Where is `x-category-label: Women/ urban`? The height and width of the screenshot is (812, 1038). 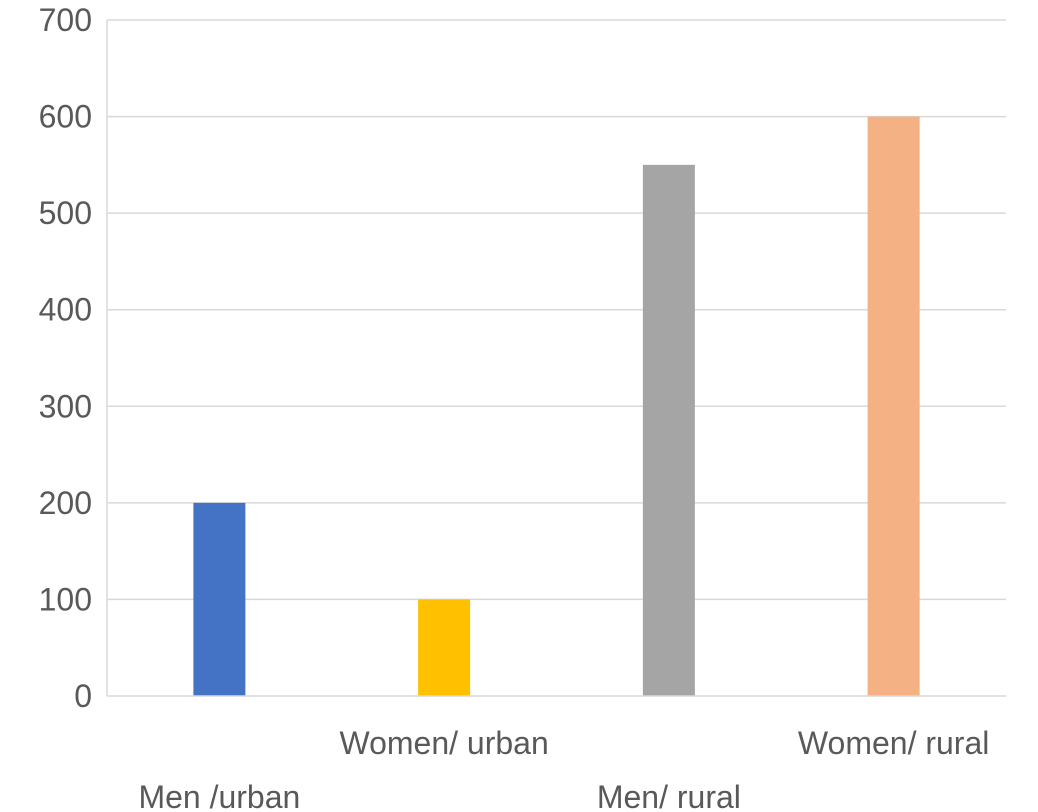 x-category-label: Women/ urban is located at coordinates (443, 743).